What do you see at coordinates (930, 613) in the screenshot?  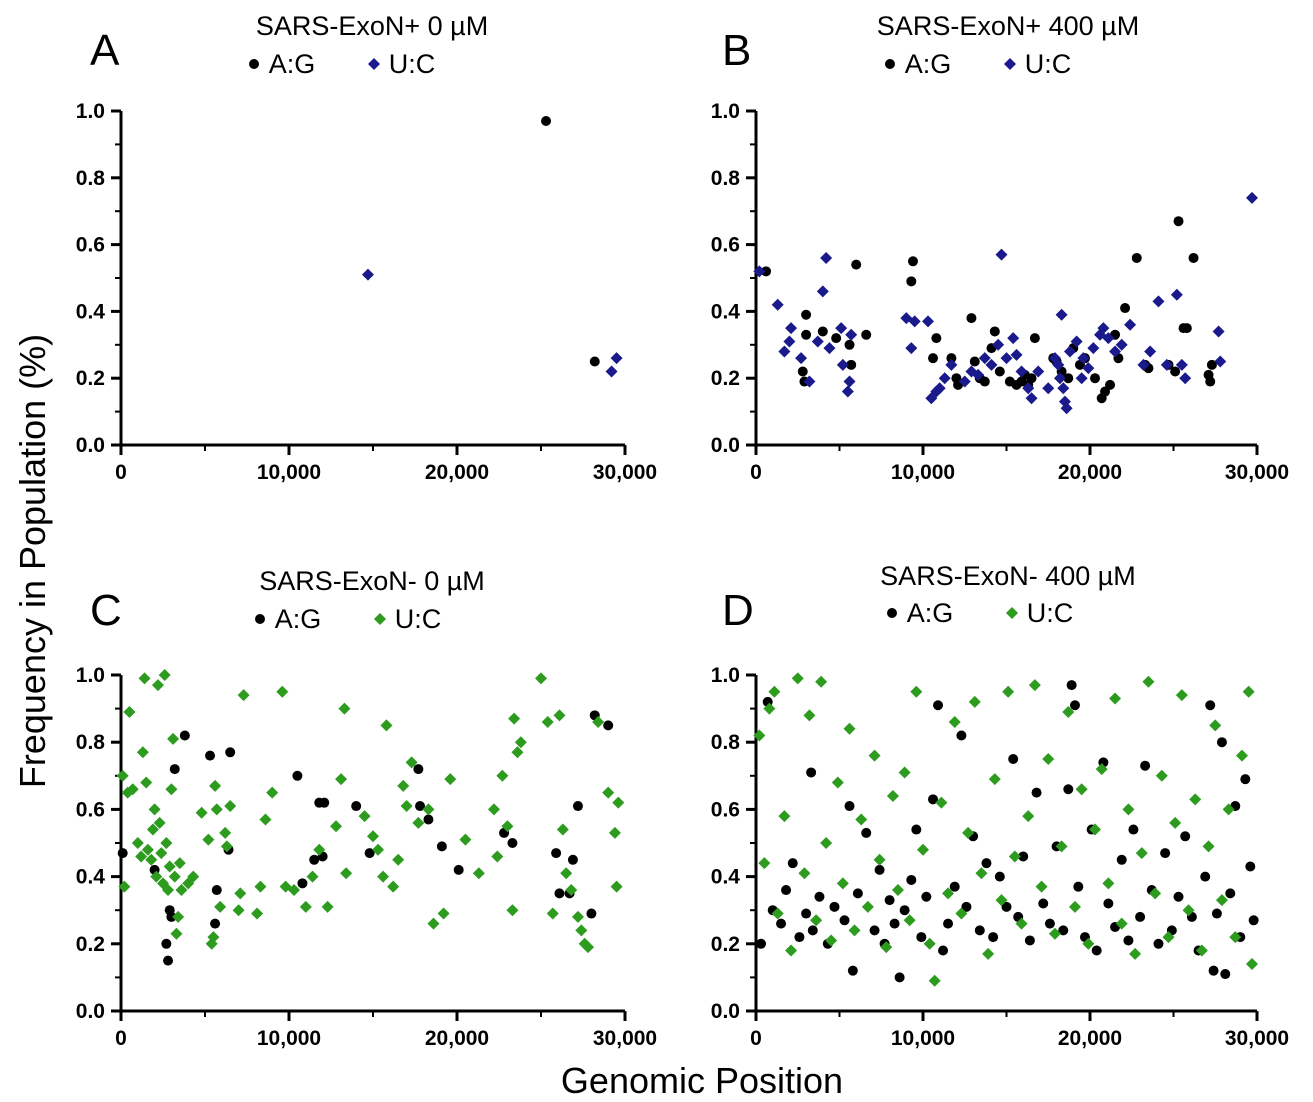 I see `legend-label: A:G` at bounding box center [930, 613].